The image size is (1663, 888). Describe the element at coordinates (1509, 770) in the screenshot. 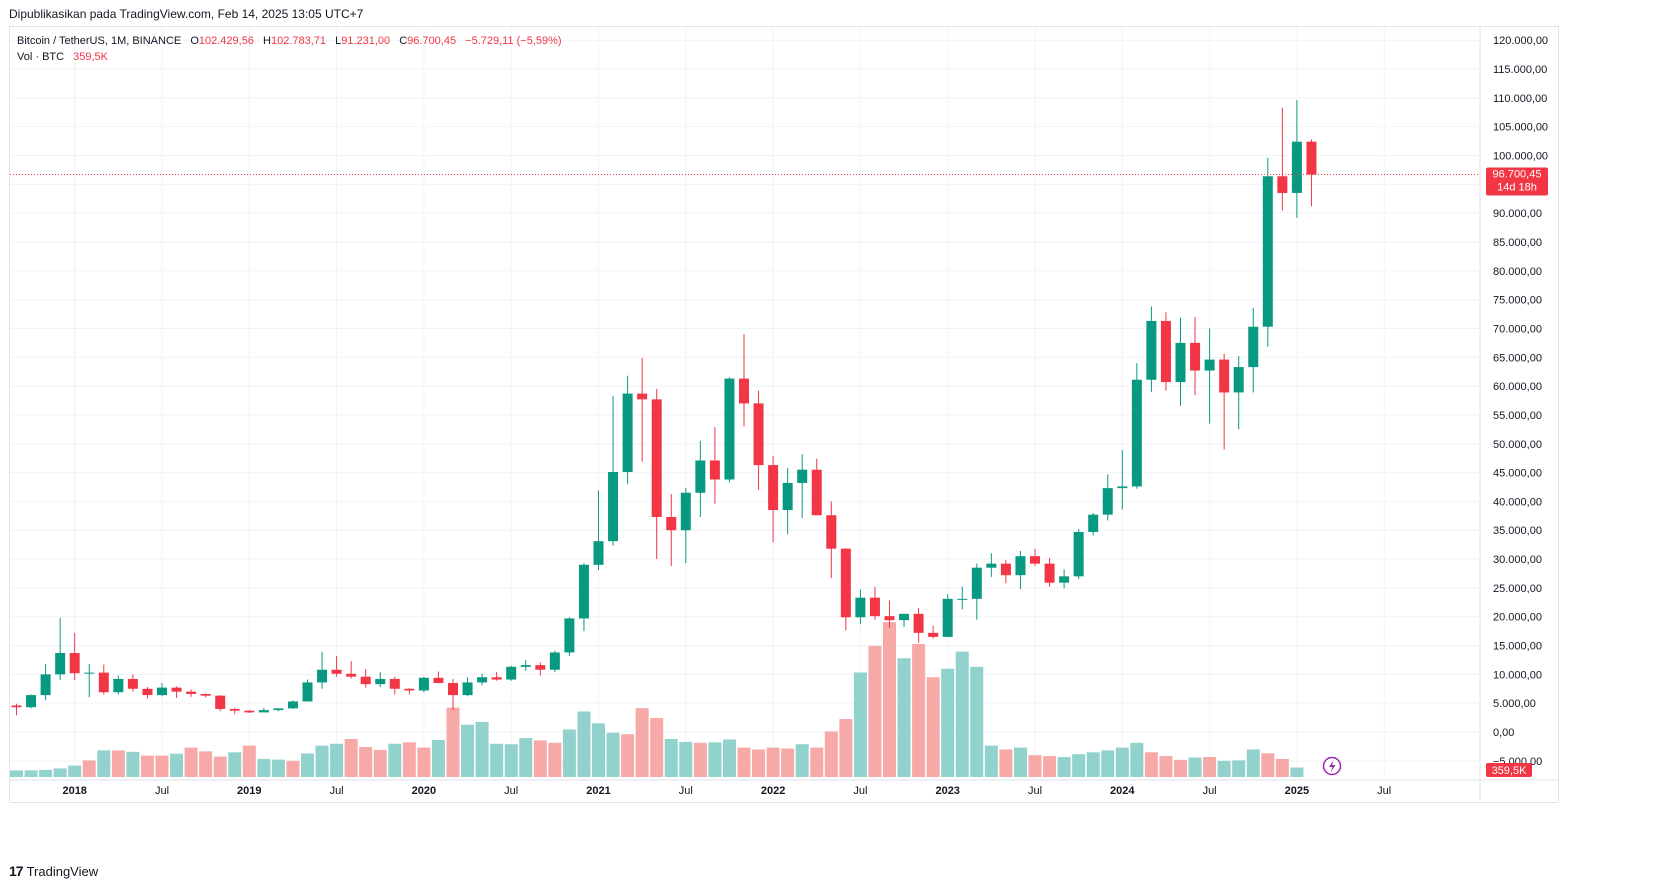

I see `volume-tag-box` at that location.